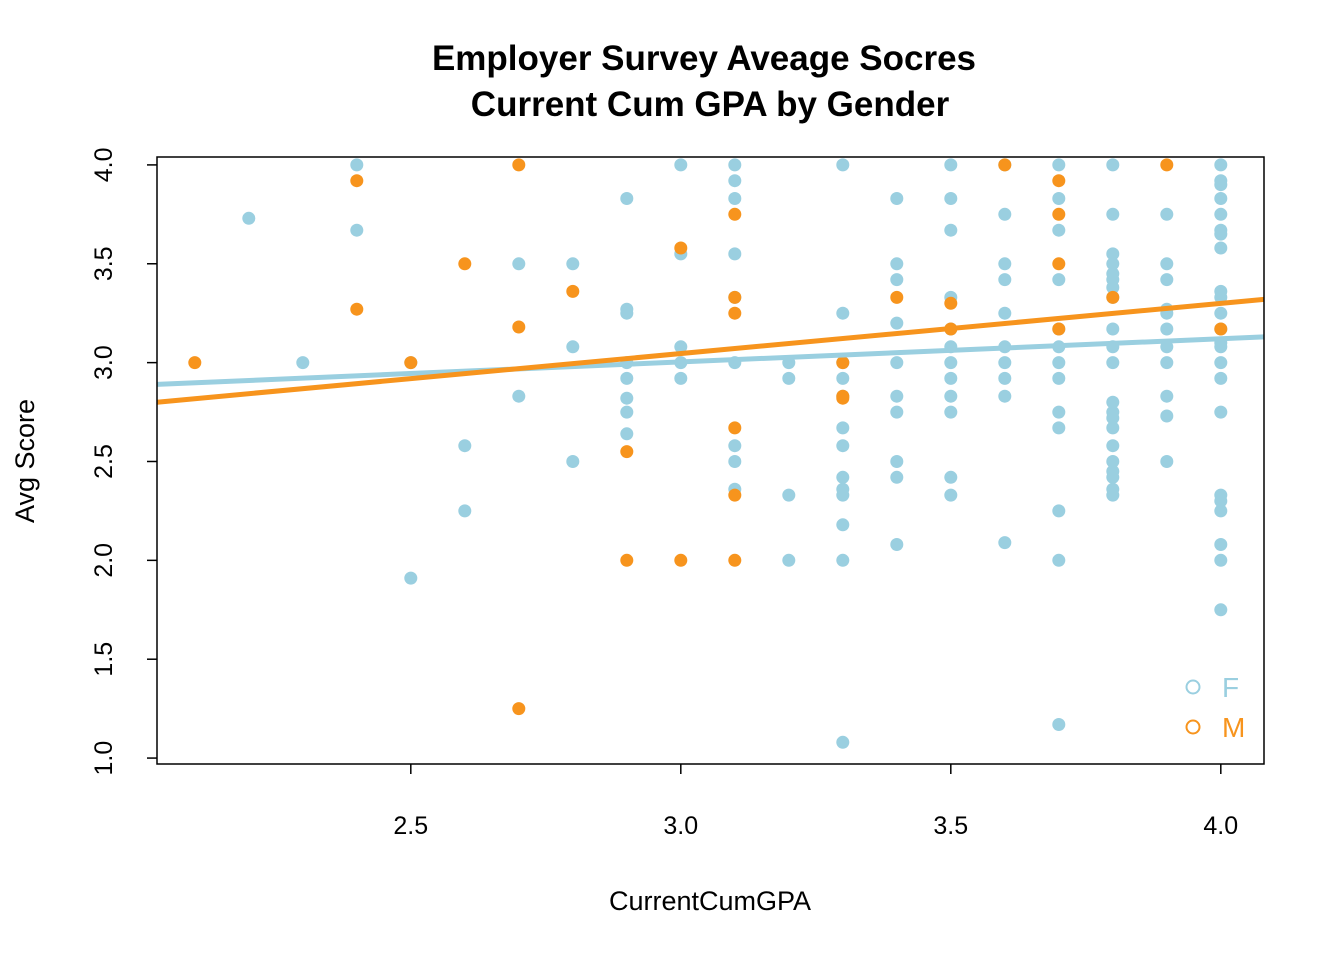  Describe the element at coordinates (104, 263) in the screenshot. I see `y-tick-label: 3.5` at that location.